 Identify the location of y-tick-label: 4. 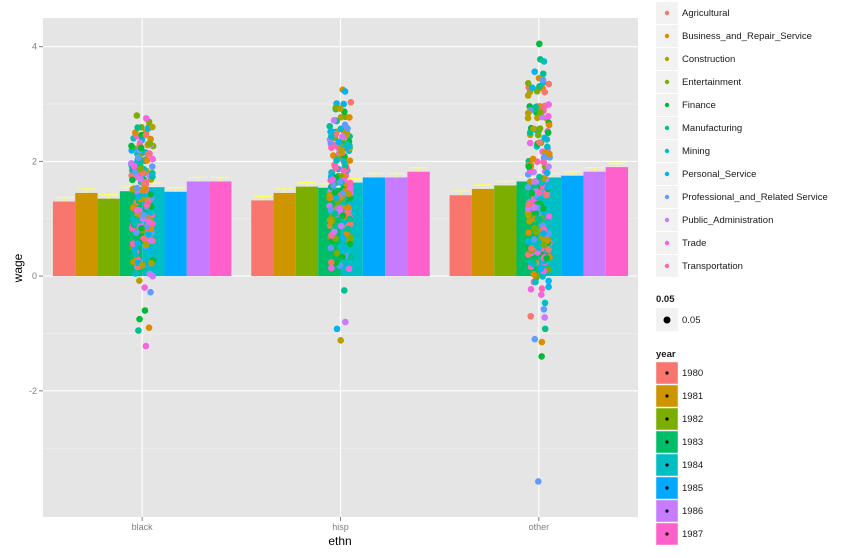
(34, 47).